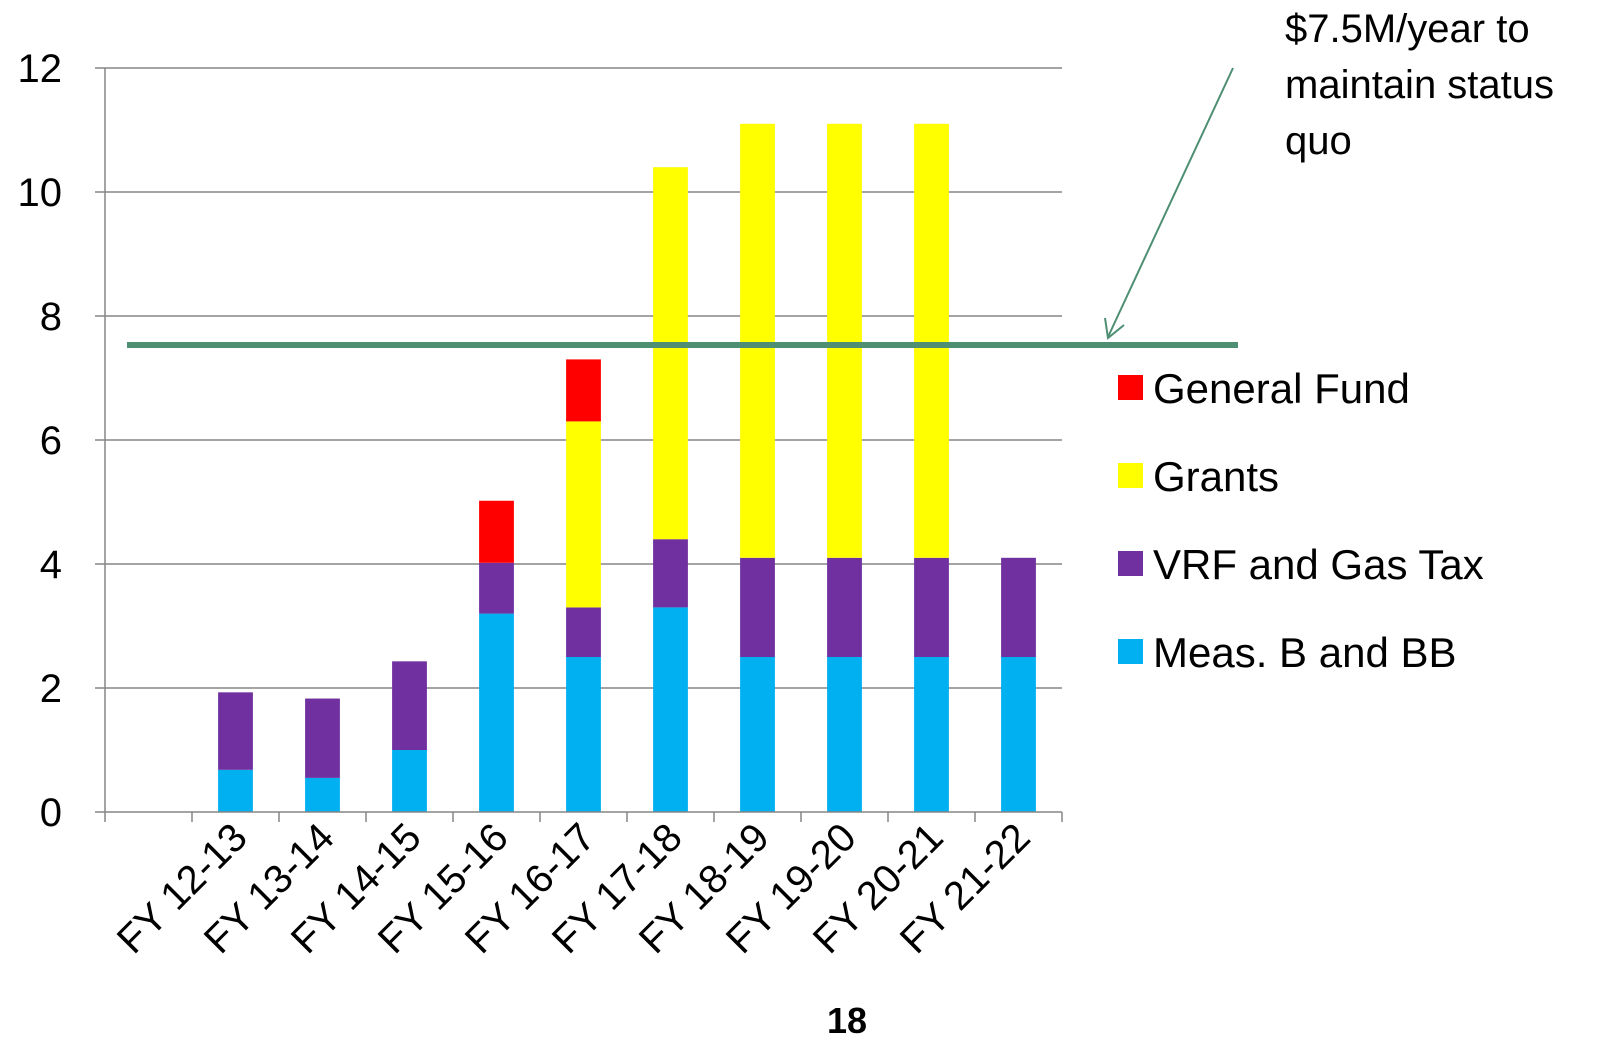 The height and width of the screenshot is (1040, 1605). Describe the element at coordinates (40, 69) in the screenshot. I see `y-tick-label: 12` at that location.